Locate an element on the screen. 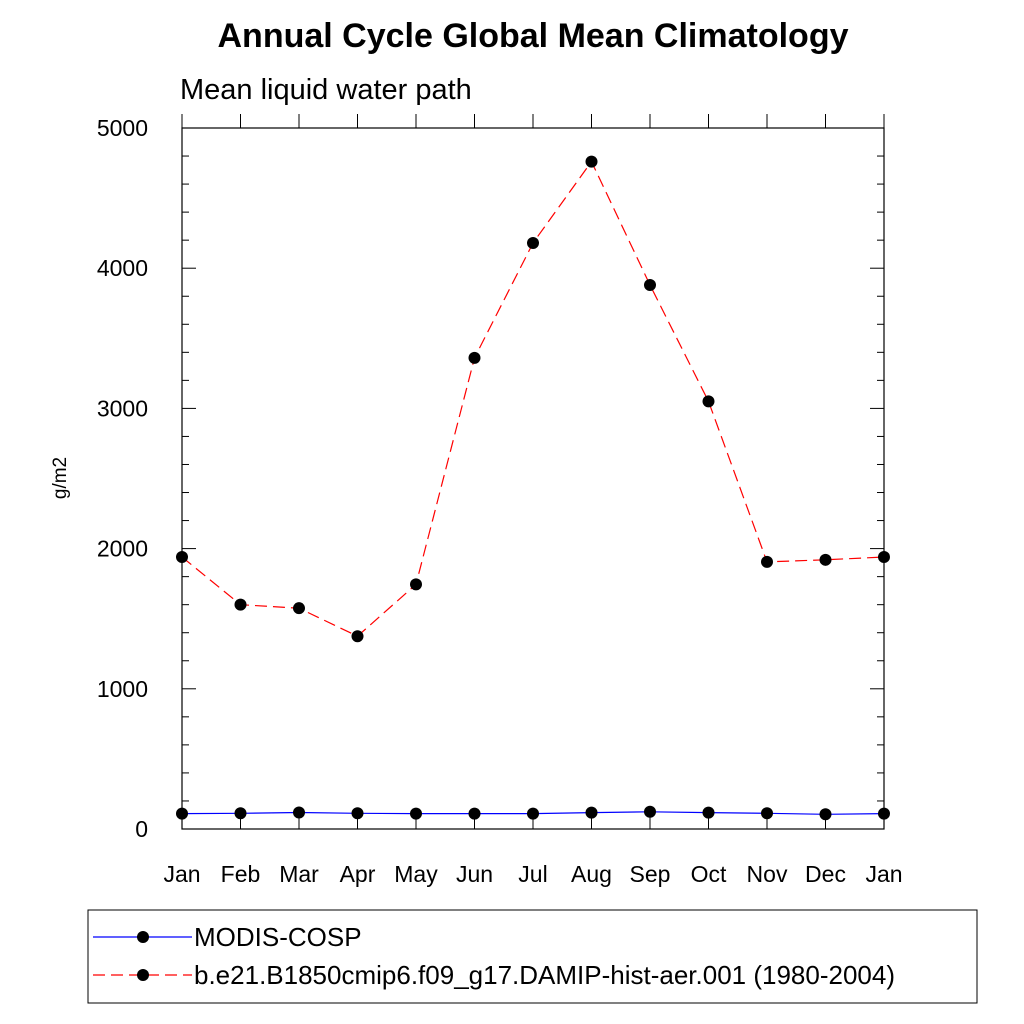  x-tick-label: Sep is located at coordinates (650, 874).